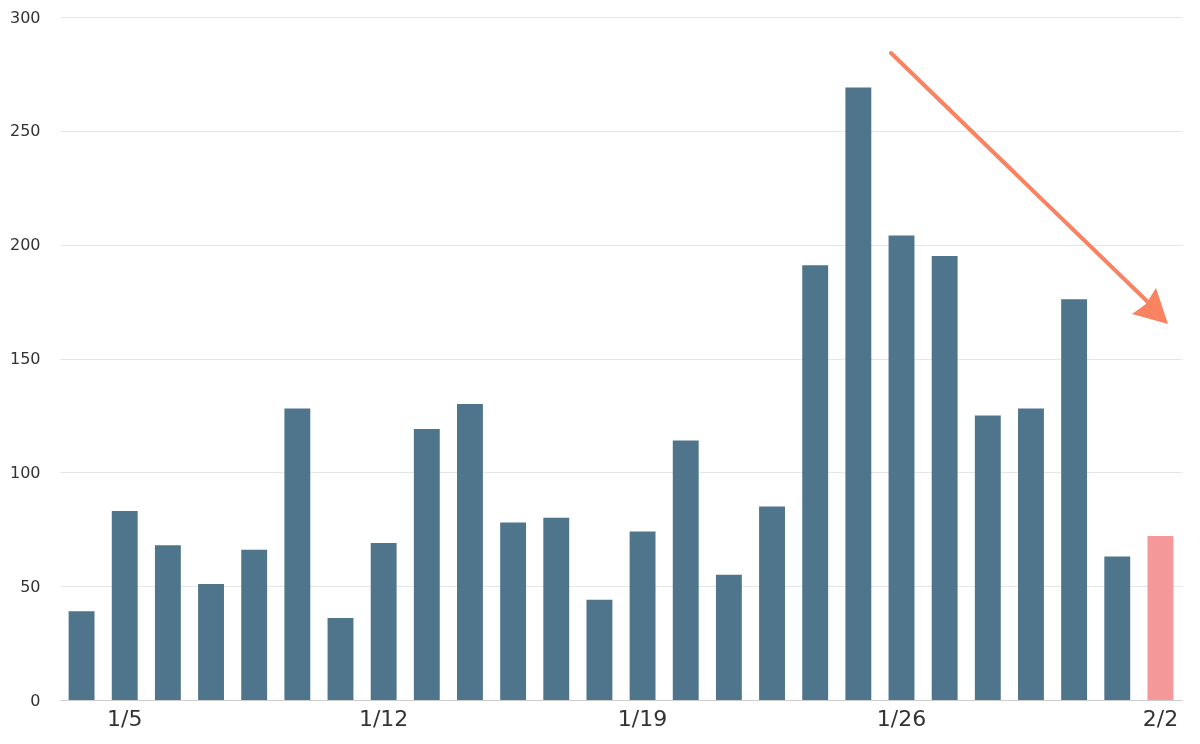 The image size is (1200, 744). What do you see at coordinates (901, 718) in the screenshot?
I see `x-tick-label: 1/26` at bounding box center [901, 718].